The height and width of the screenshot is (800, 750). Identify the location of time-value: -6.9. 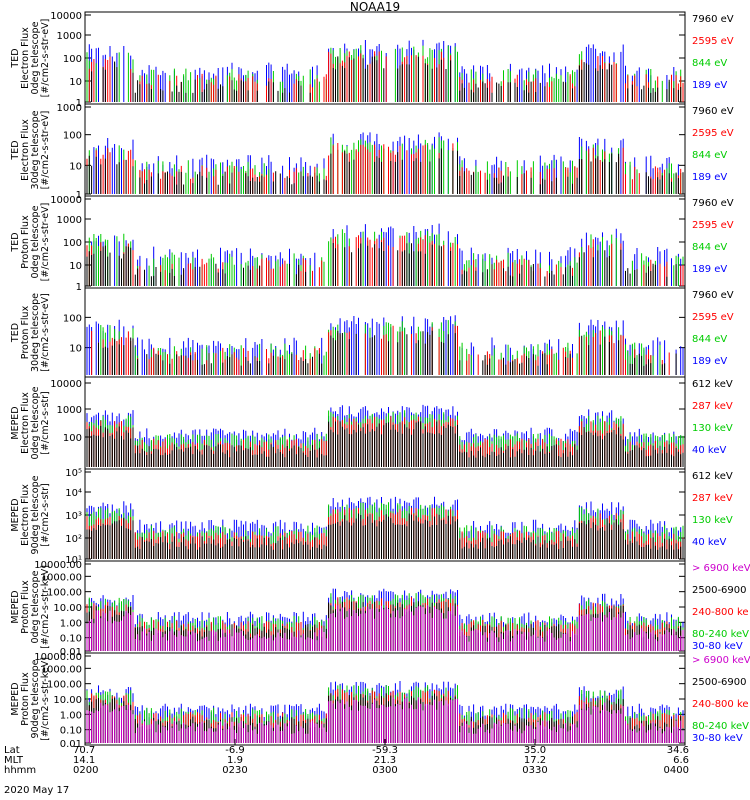
(235, 750).